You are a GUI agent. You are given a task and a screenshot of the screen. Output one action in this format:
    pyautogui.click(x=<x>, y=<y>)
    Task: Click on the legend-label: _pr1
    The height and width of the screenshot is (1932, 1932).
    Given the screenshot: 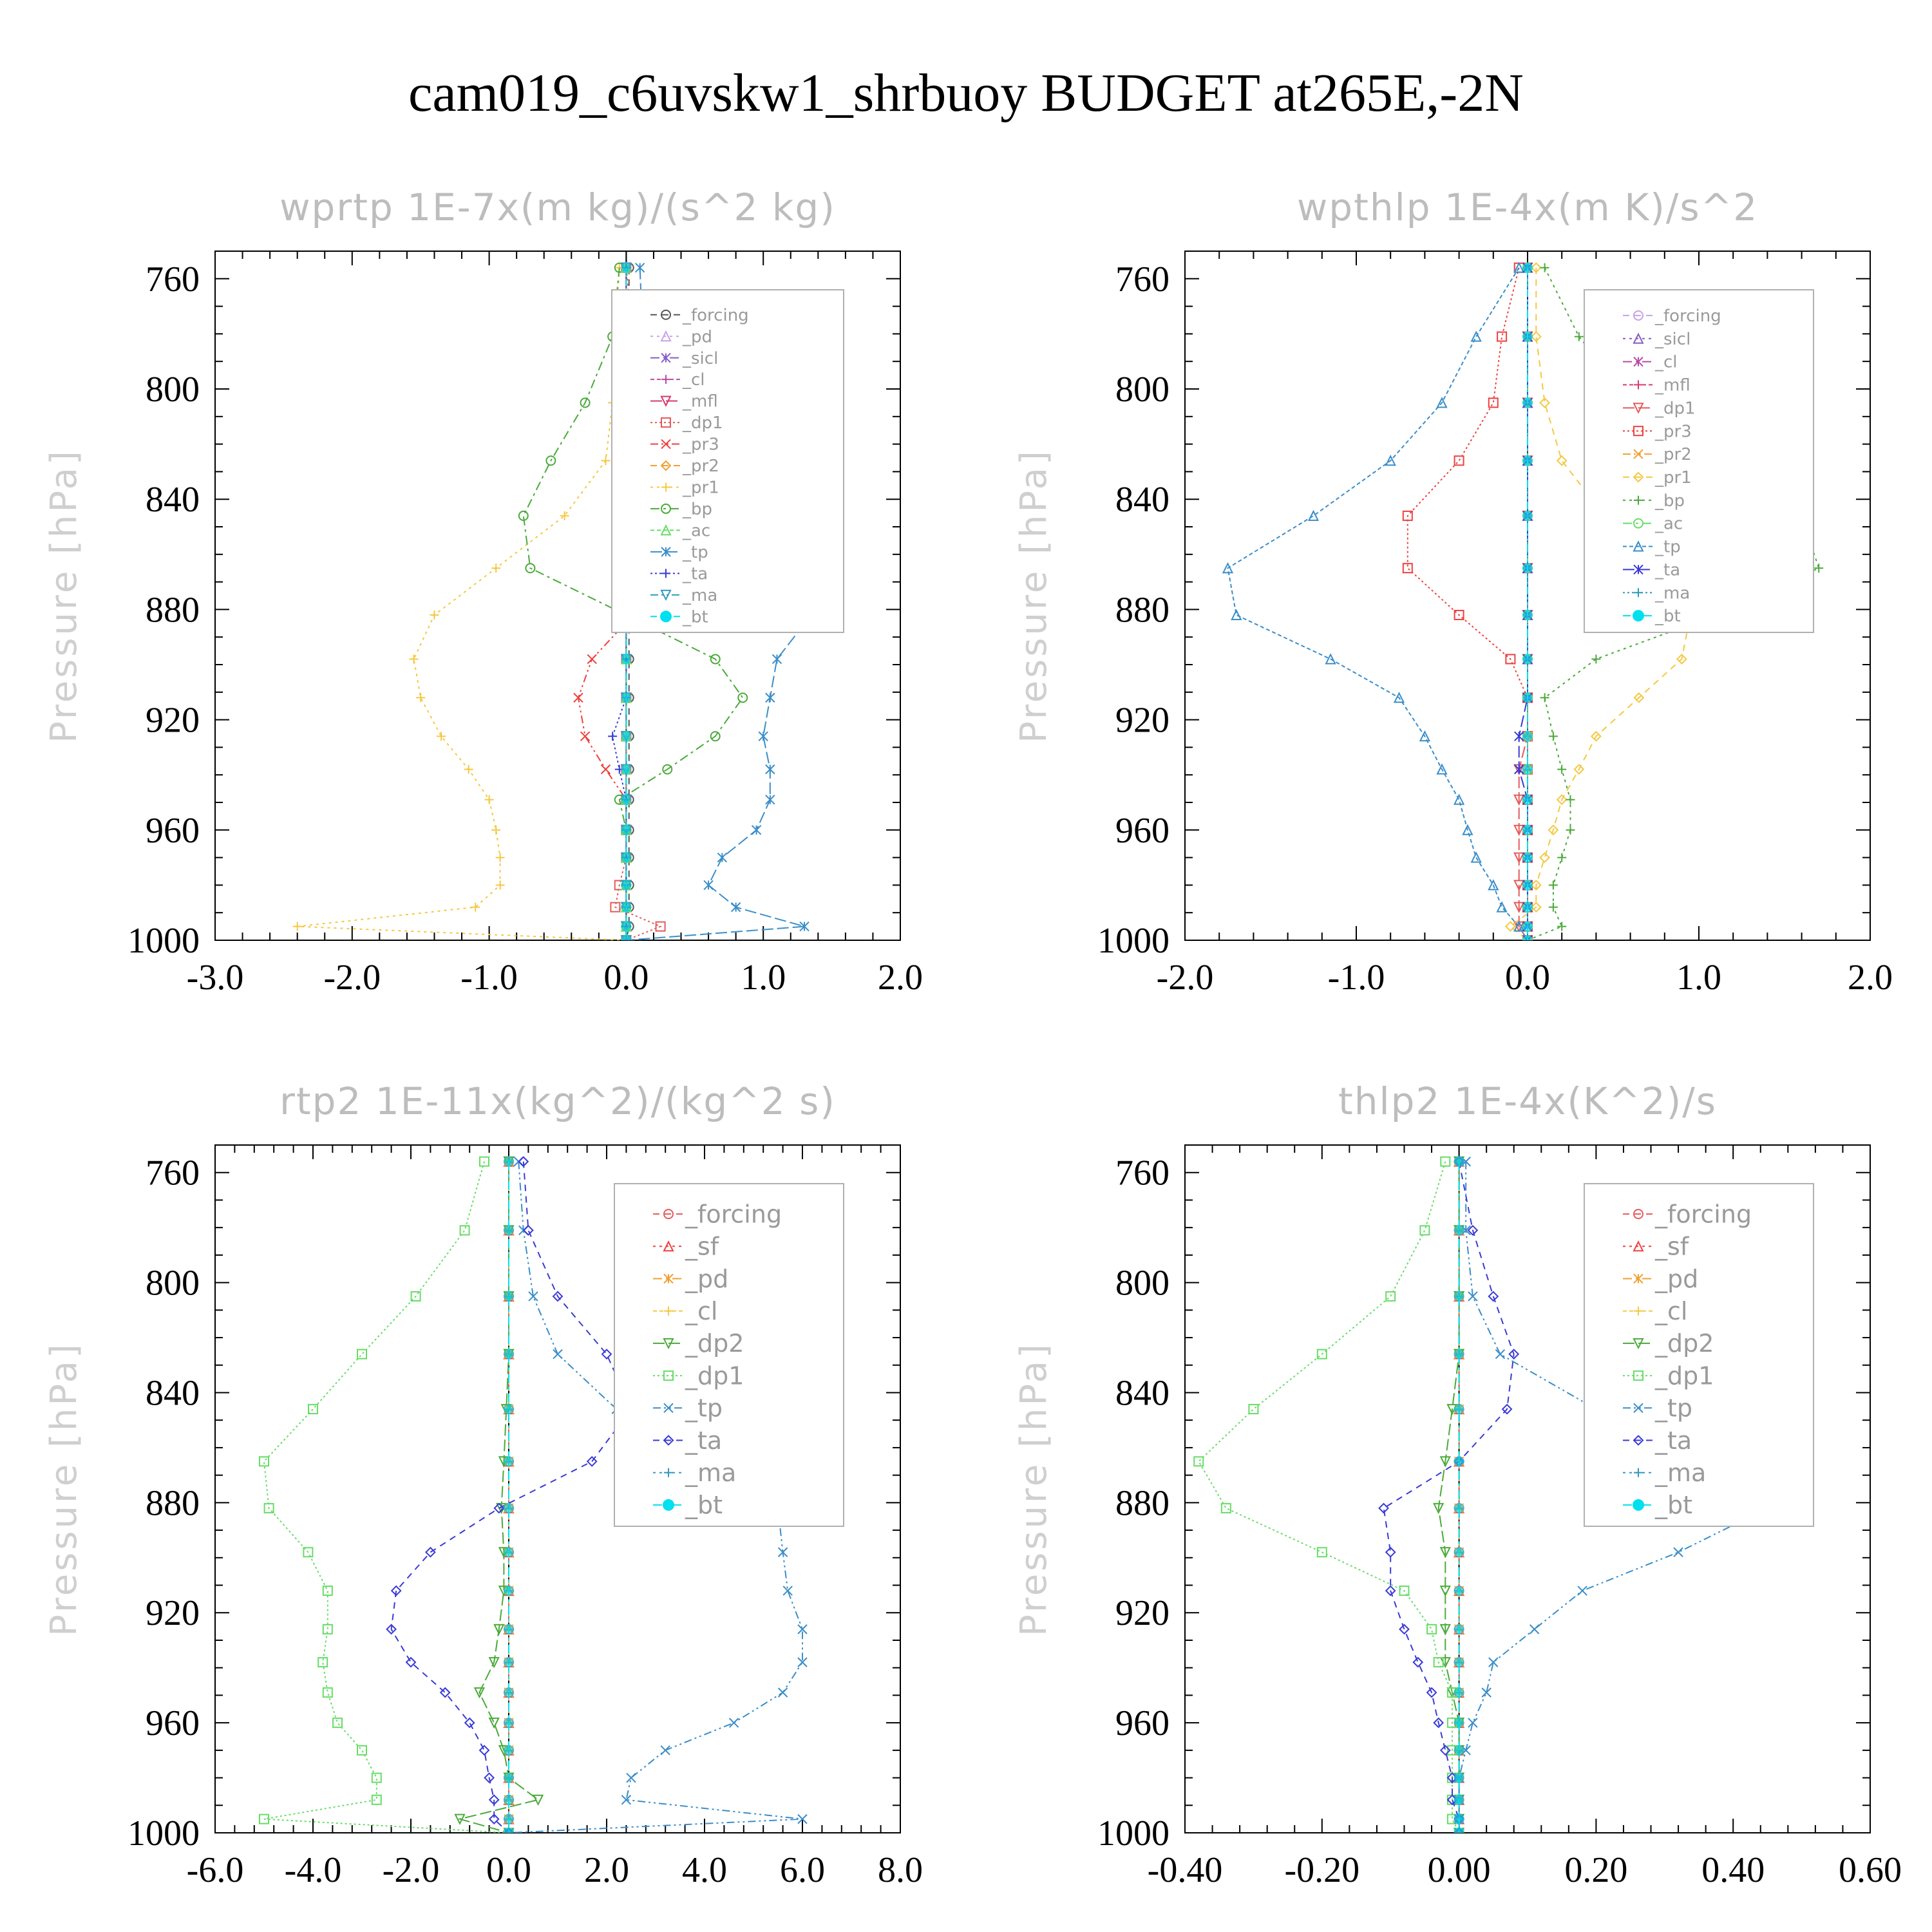 What is the action you would take?
    pyautogui.click(x=1673, y=478)
    